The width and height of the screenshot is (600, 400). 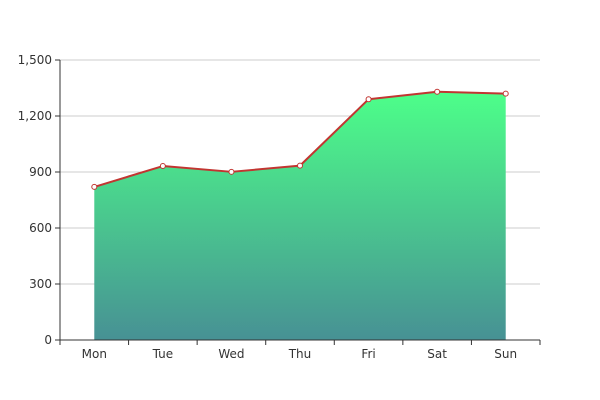 I want to click on y-tick-label: 900, so click(x=40, y=172).